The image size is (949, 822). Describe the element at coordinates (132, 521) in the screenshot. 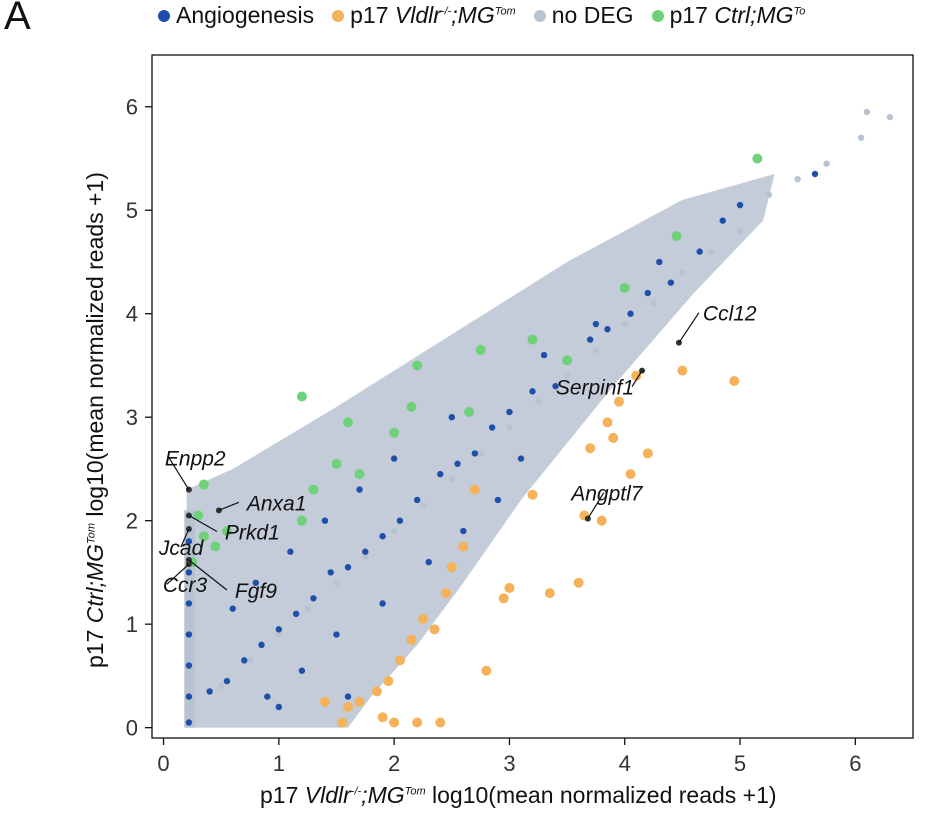

I see `y-tick-label: 2` at that location.